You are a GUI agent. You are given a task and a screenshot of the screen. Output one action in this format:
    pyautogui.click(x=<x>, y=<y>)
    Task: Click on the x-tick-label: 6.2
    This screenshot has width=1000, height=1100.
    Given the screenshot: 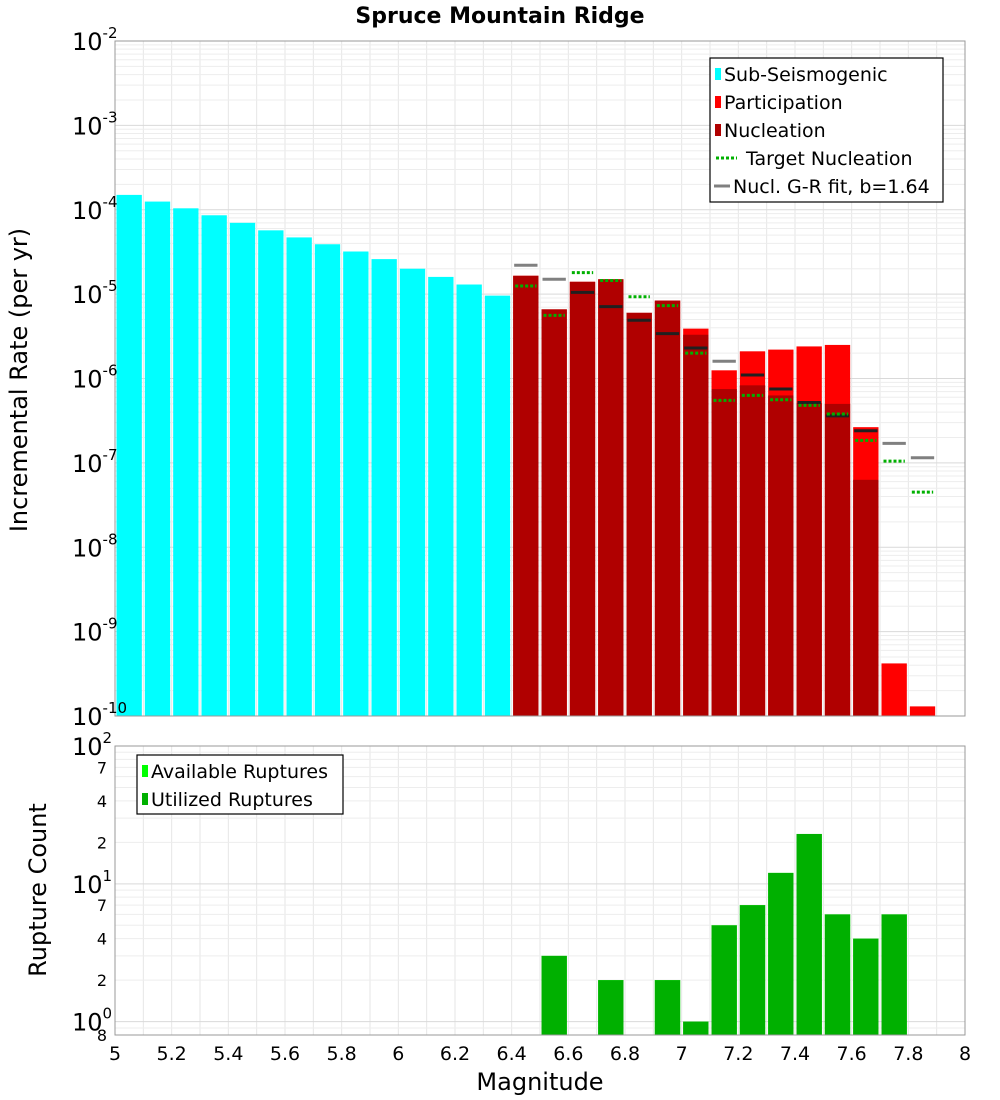 What is the action you would take?
    pyautogui.click(x=455, y=1054)
    